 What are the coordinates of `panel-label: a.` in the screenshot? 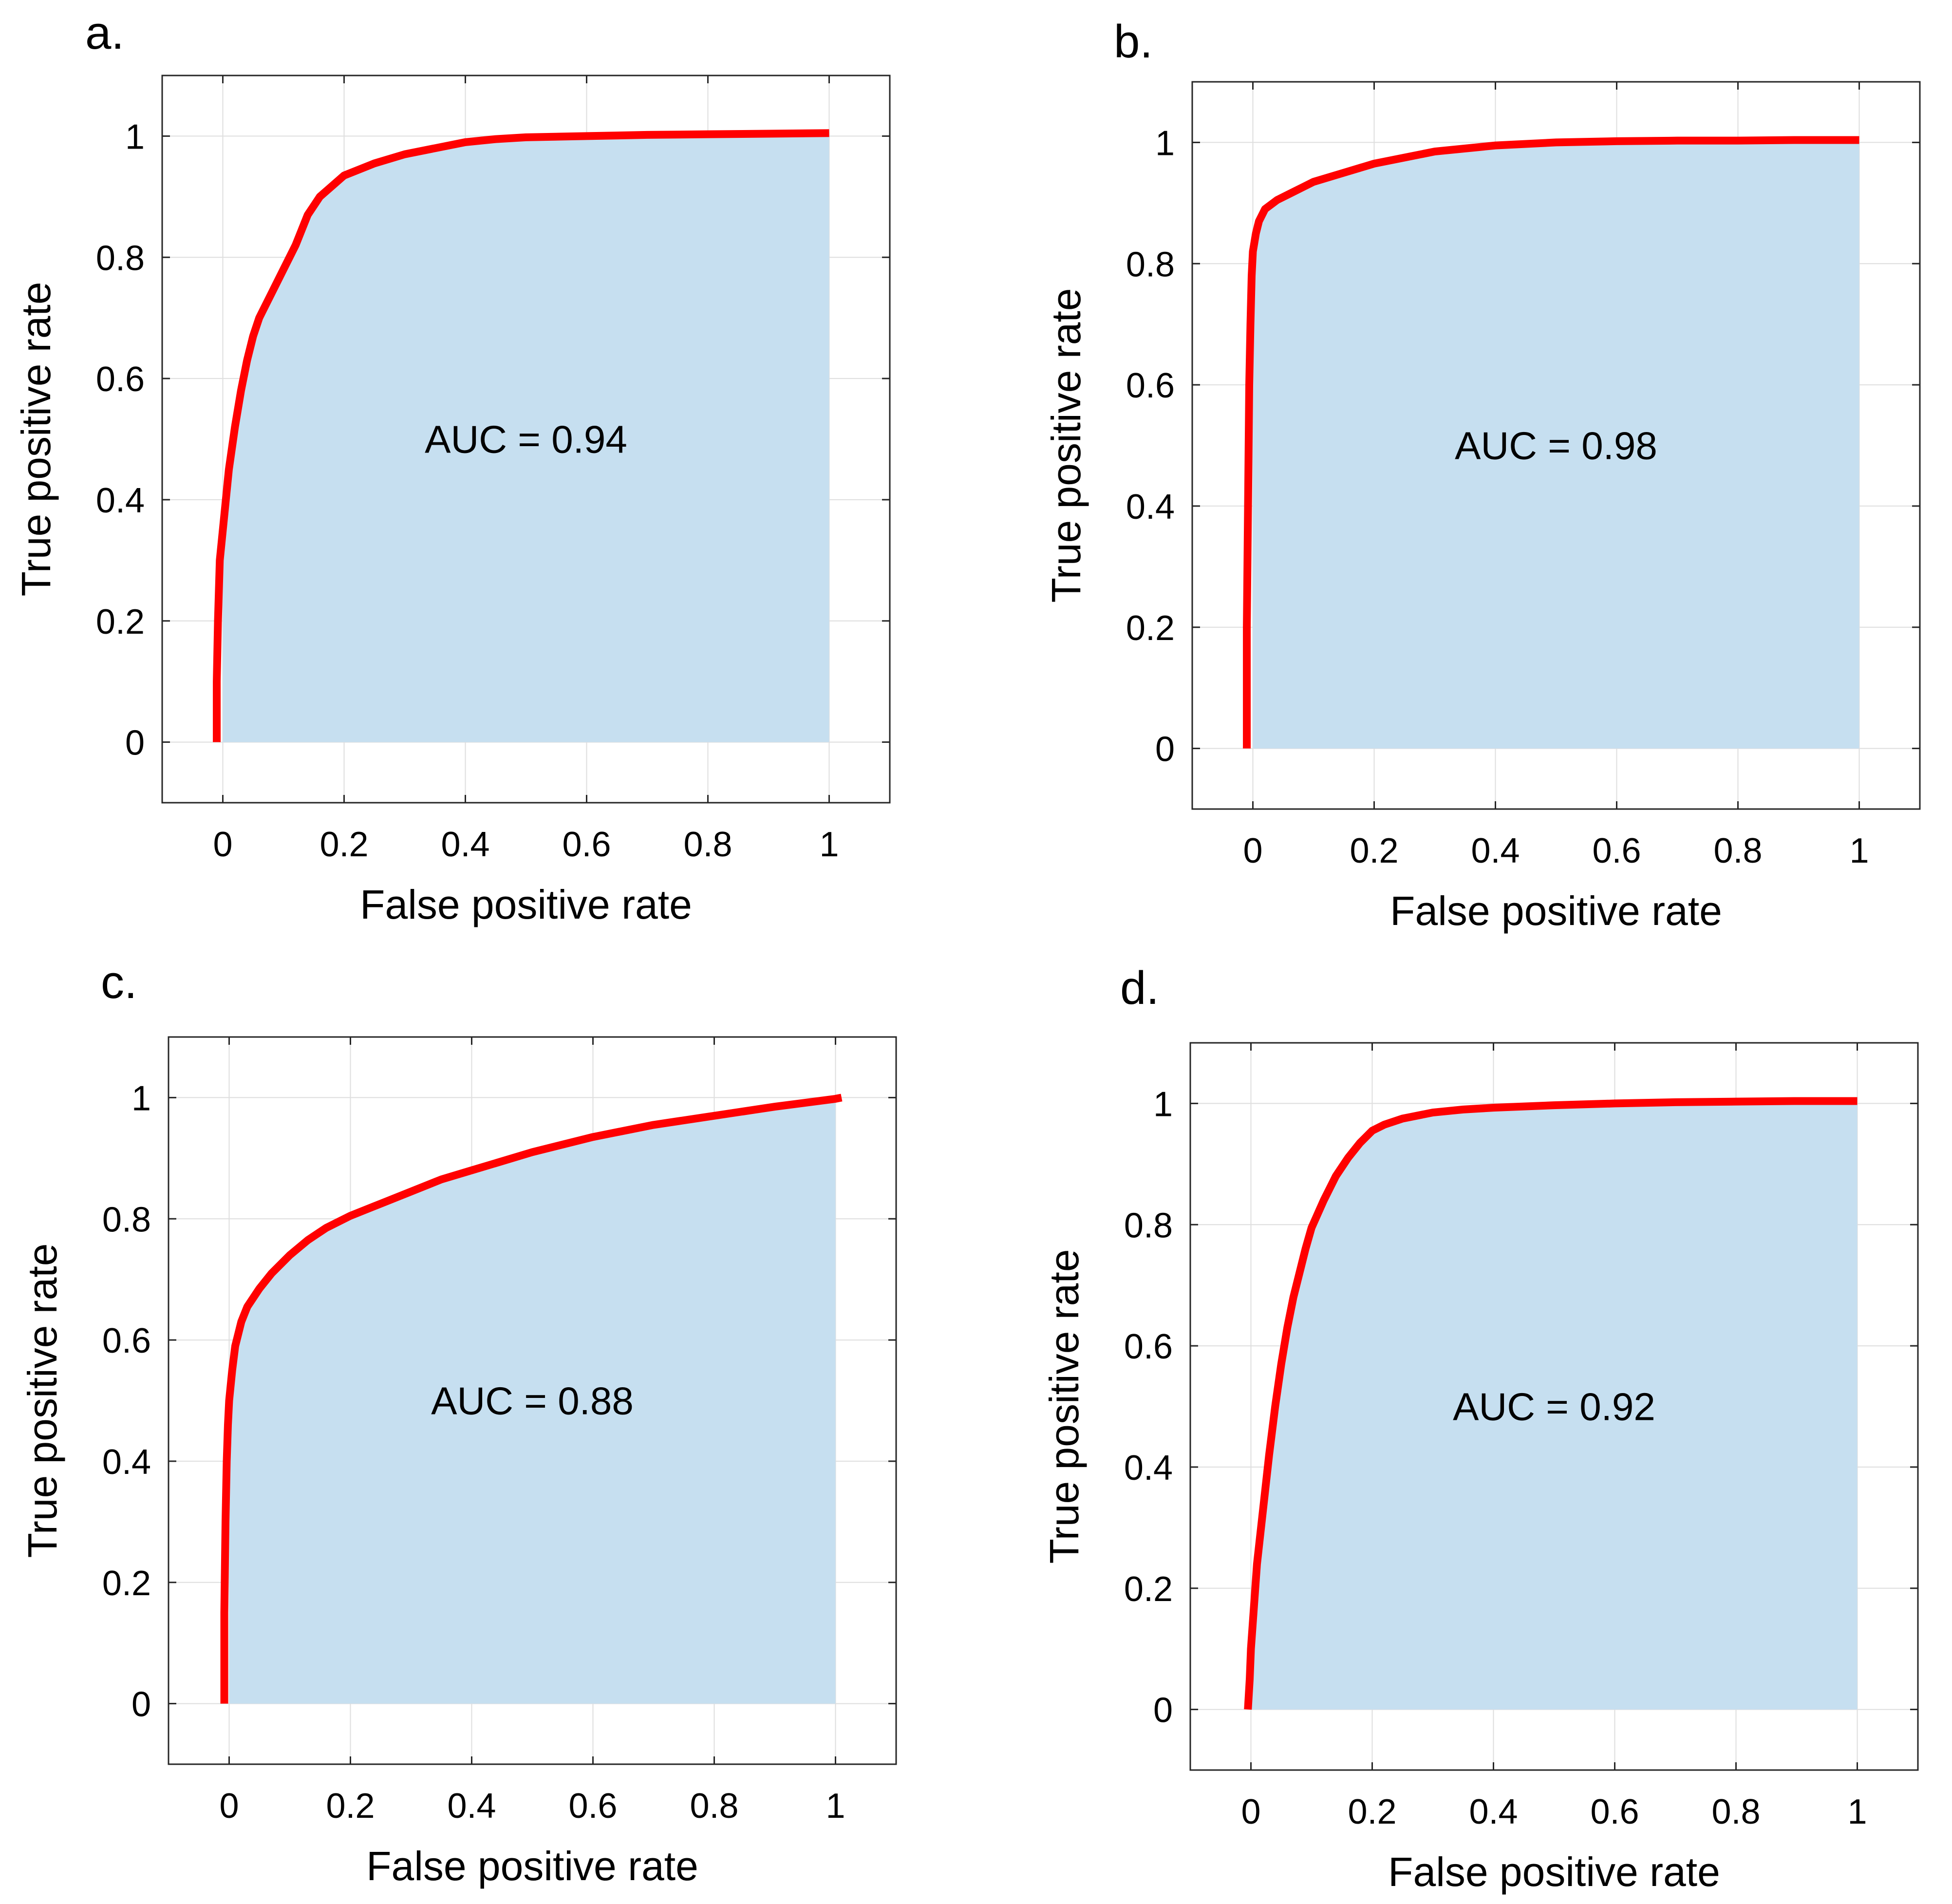 It's located at (104, 33).